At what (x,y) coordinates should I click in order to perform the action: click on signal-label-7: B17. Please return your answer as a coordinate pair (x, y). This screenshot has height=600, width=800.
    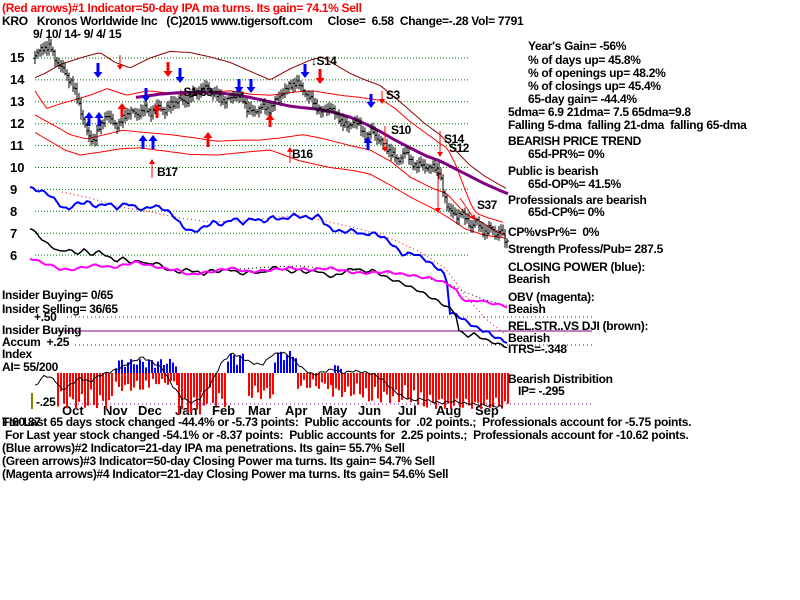
    Looking at the image, I should click on (167, 172).